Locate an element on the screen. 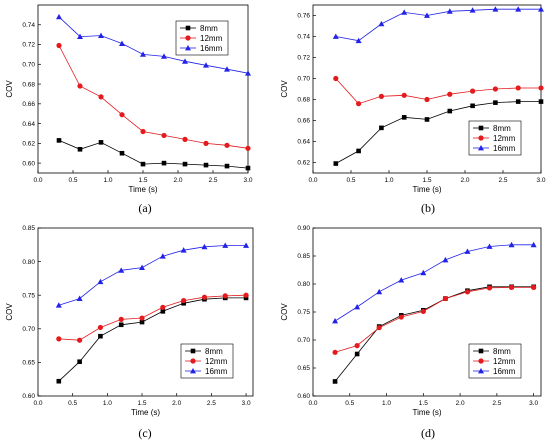 The image size is (550, 443). x-tick-label: 2.5 is located at coordinates (211, 403).